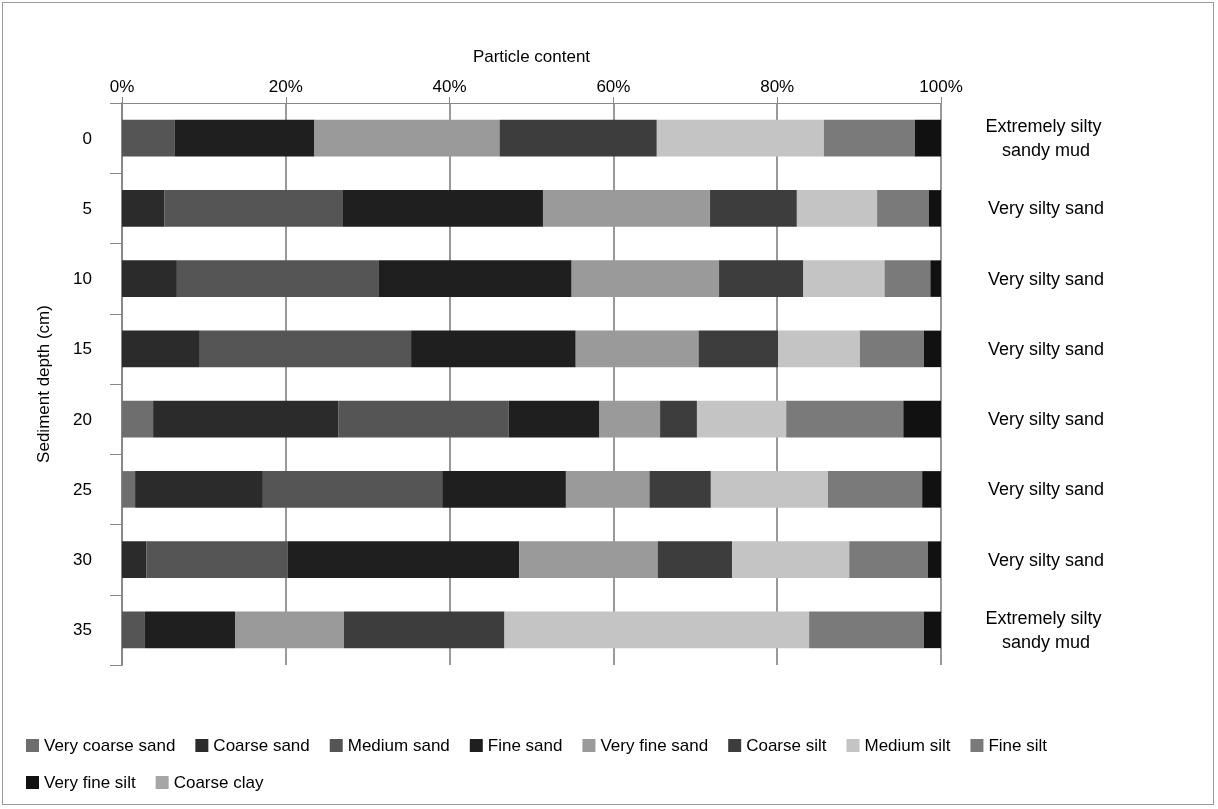 The height and width of the screenshot is (809, 1218). I want to click on legend-label: Medium sand, so click(398, 745).